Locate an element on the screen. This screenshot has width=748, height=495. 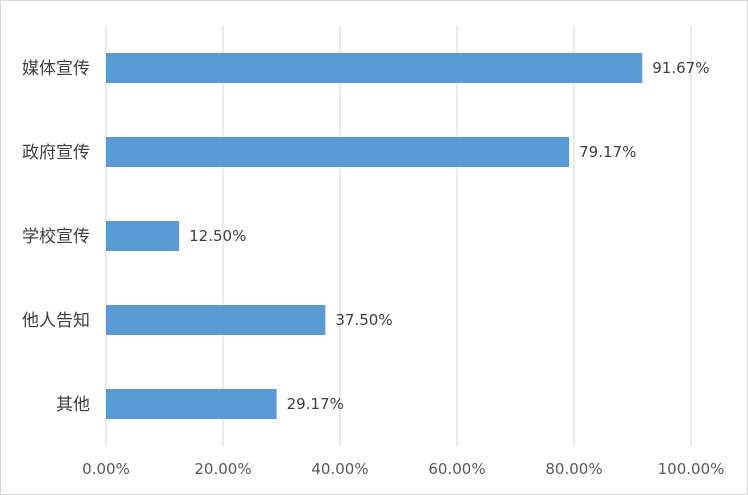
data-label: 37.50% is located at coordinates (363, 320).